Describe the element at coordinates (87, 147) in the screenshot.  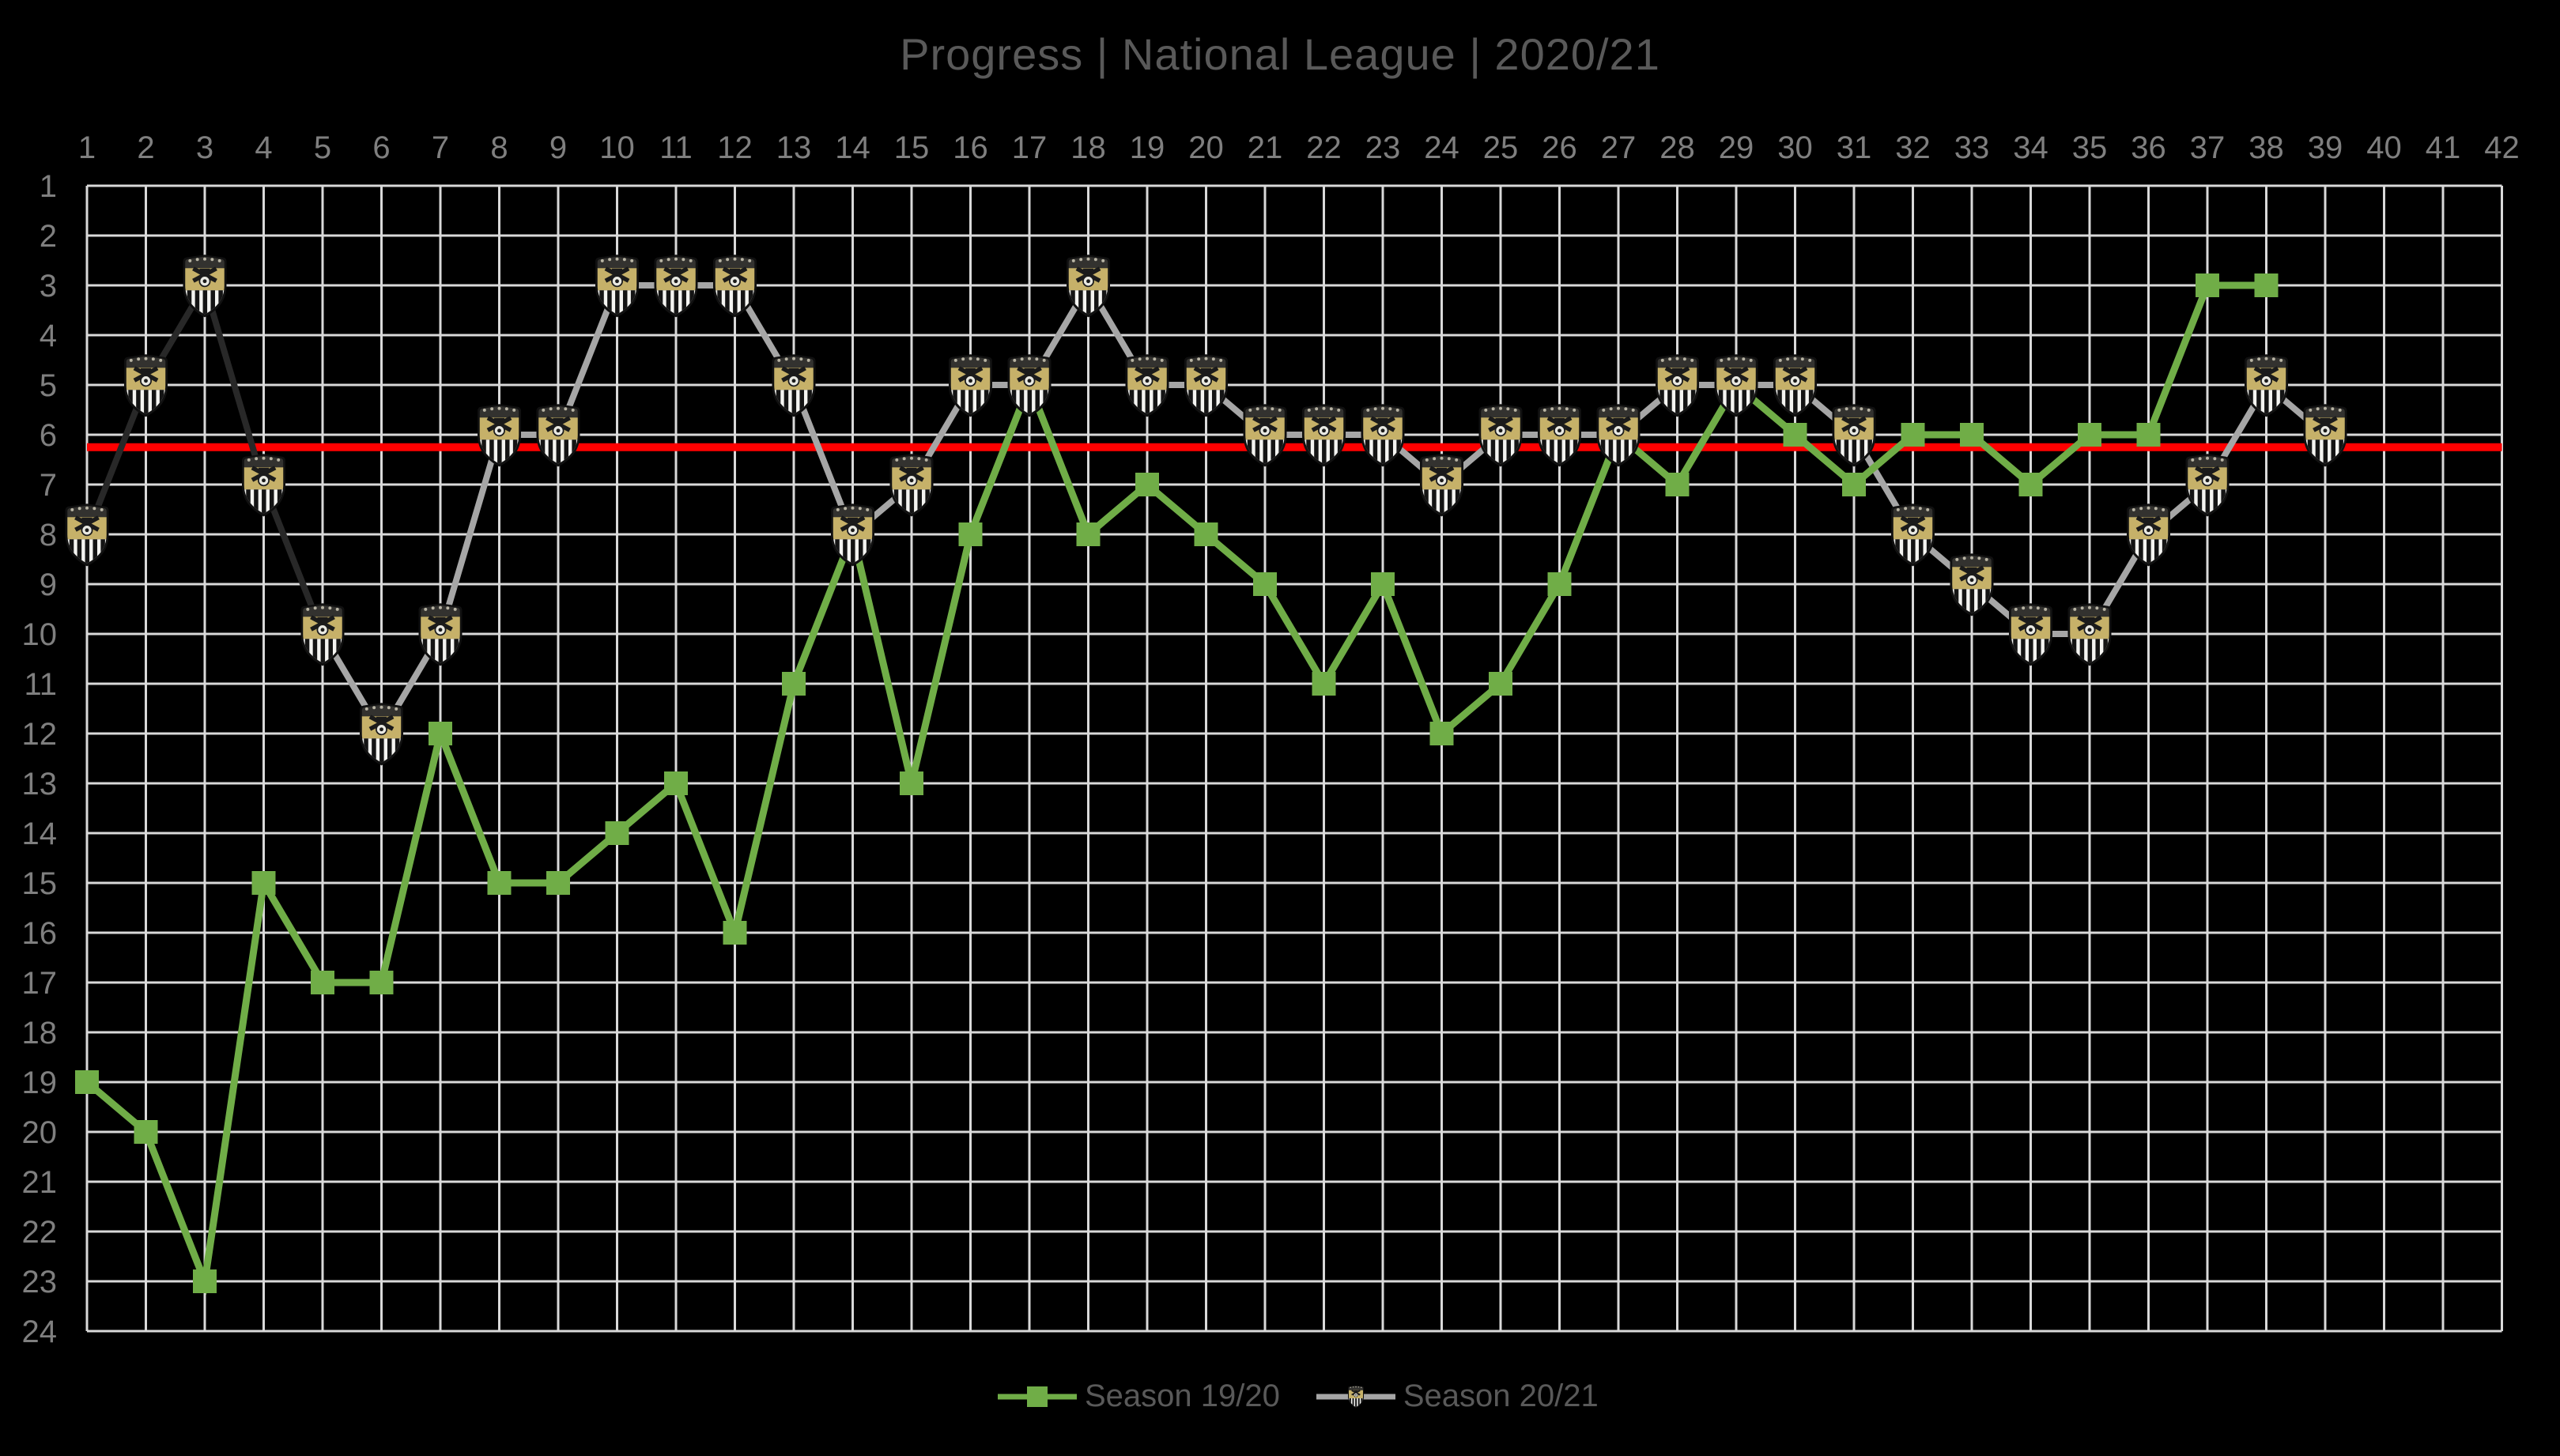
I see `x-axis-tick-label: 1` at that location.